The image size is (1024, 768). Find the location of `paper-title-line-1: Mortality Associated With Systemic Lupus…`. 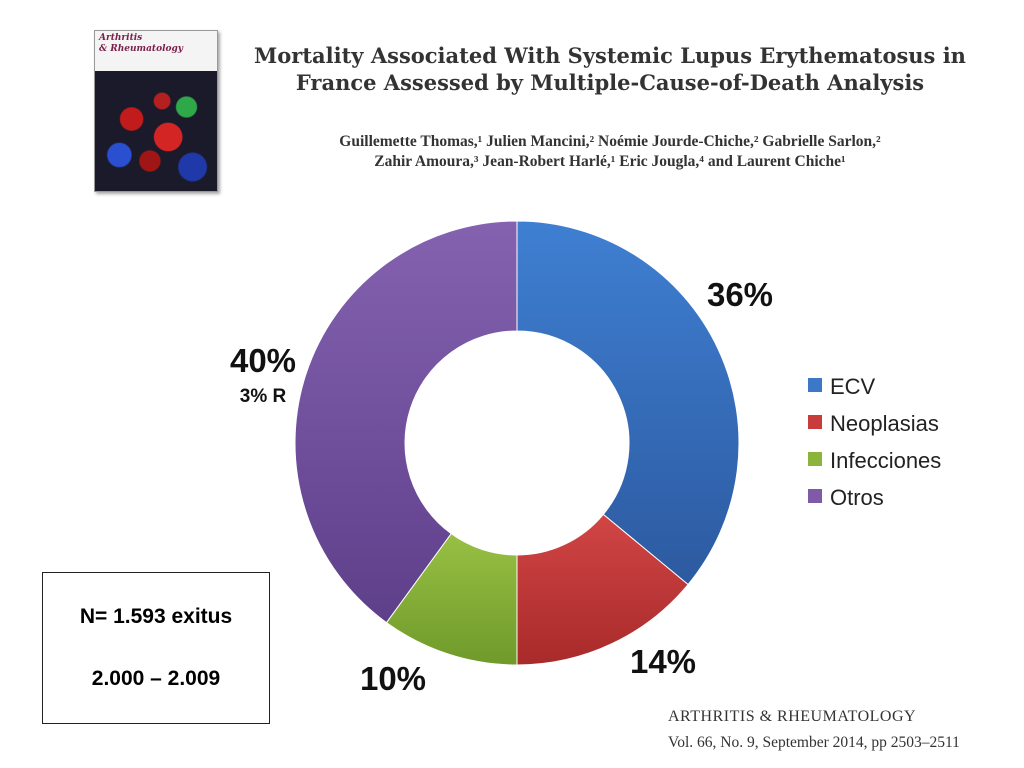

paper-title-line-1: Mortality Associated With Systemic Lupus… is located at coordinates (610, 55).